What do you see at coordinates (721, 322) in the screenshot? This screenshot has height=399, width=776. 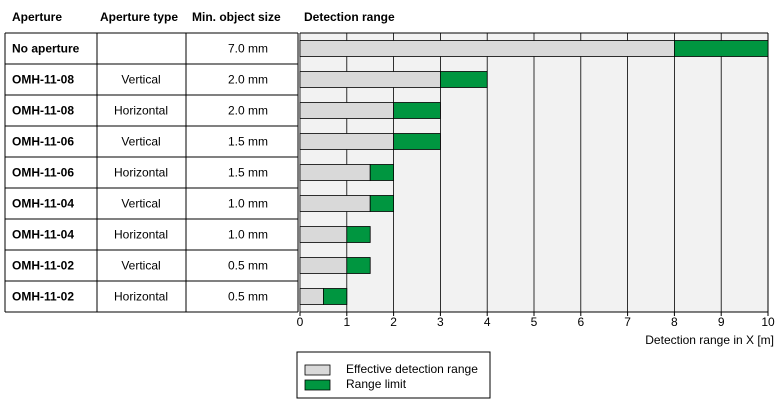 I see `x-tick-label: 9` at bounding box center [721, 322].